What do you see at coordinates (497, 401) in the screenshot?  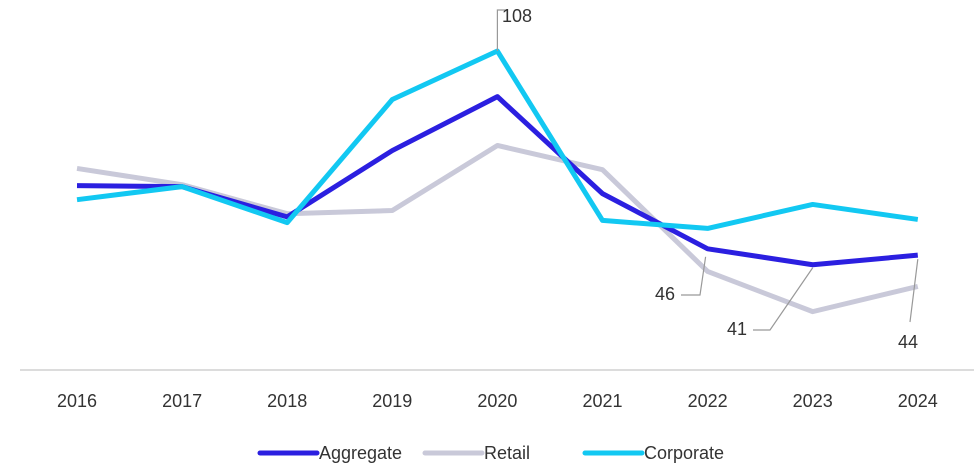 I see `x-tick-label: 2020` at bounding box center [497, 401].